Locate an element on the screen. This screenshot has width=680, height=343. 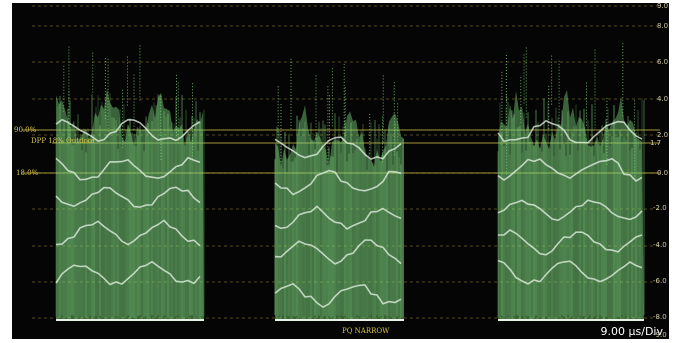
scale-label: -2.0 is located at coordinates (660, 208).